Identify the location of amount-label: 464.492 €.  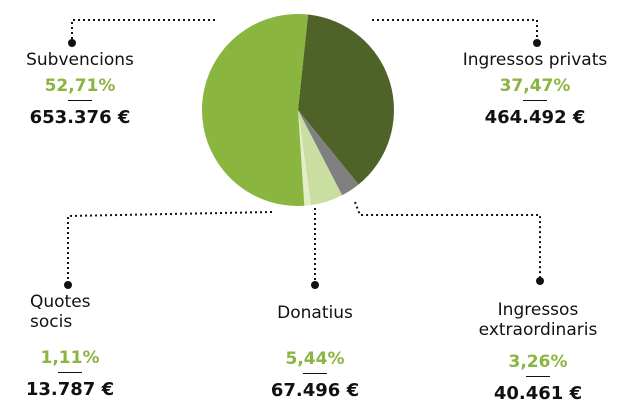
(535, 117).